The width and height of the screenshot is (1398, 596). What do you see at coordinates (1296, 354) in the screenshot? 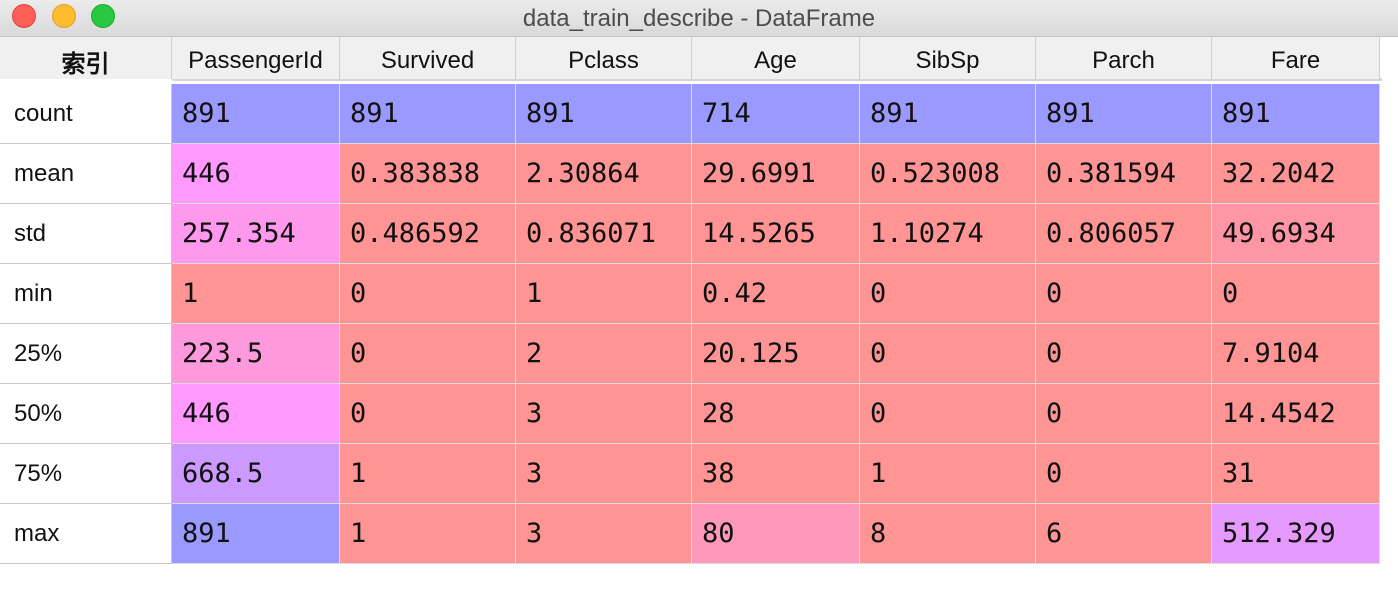
I see `table-cell: 7.9104` at bounding box center [1296, 354].